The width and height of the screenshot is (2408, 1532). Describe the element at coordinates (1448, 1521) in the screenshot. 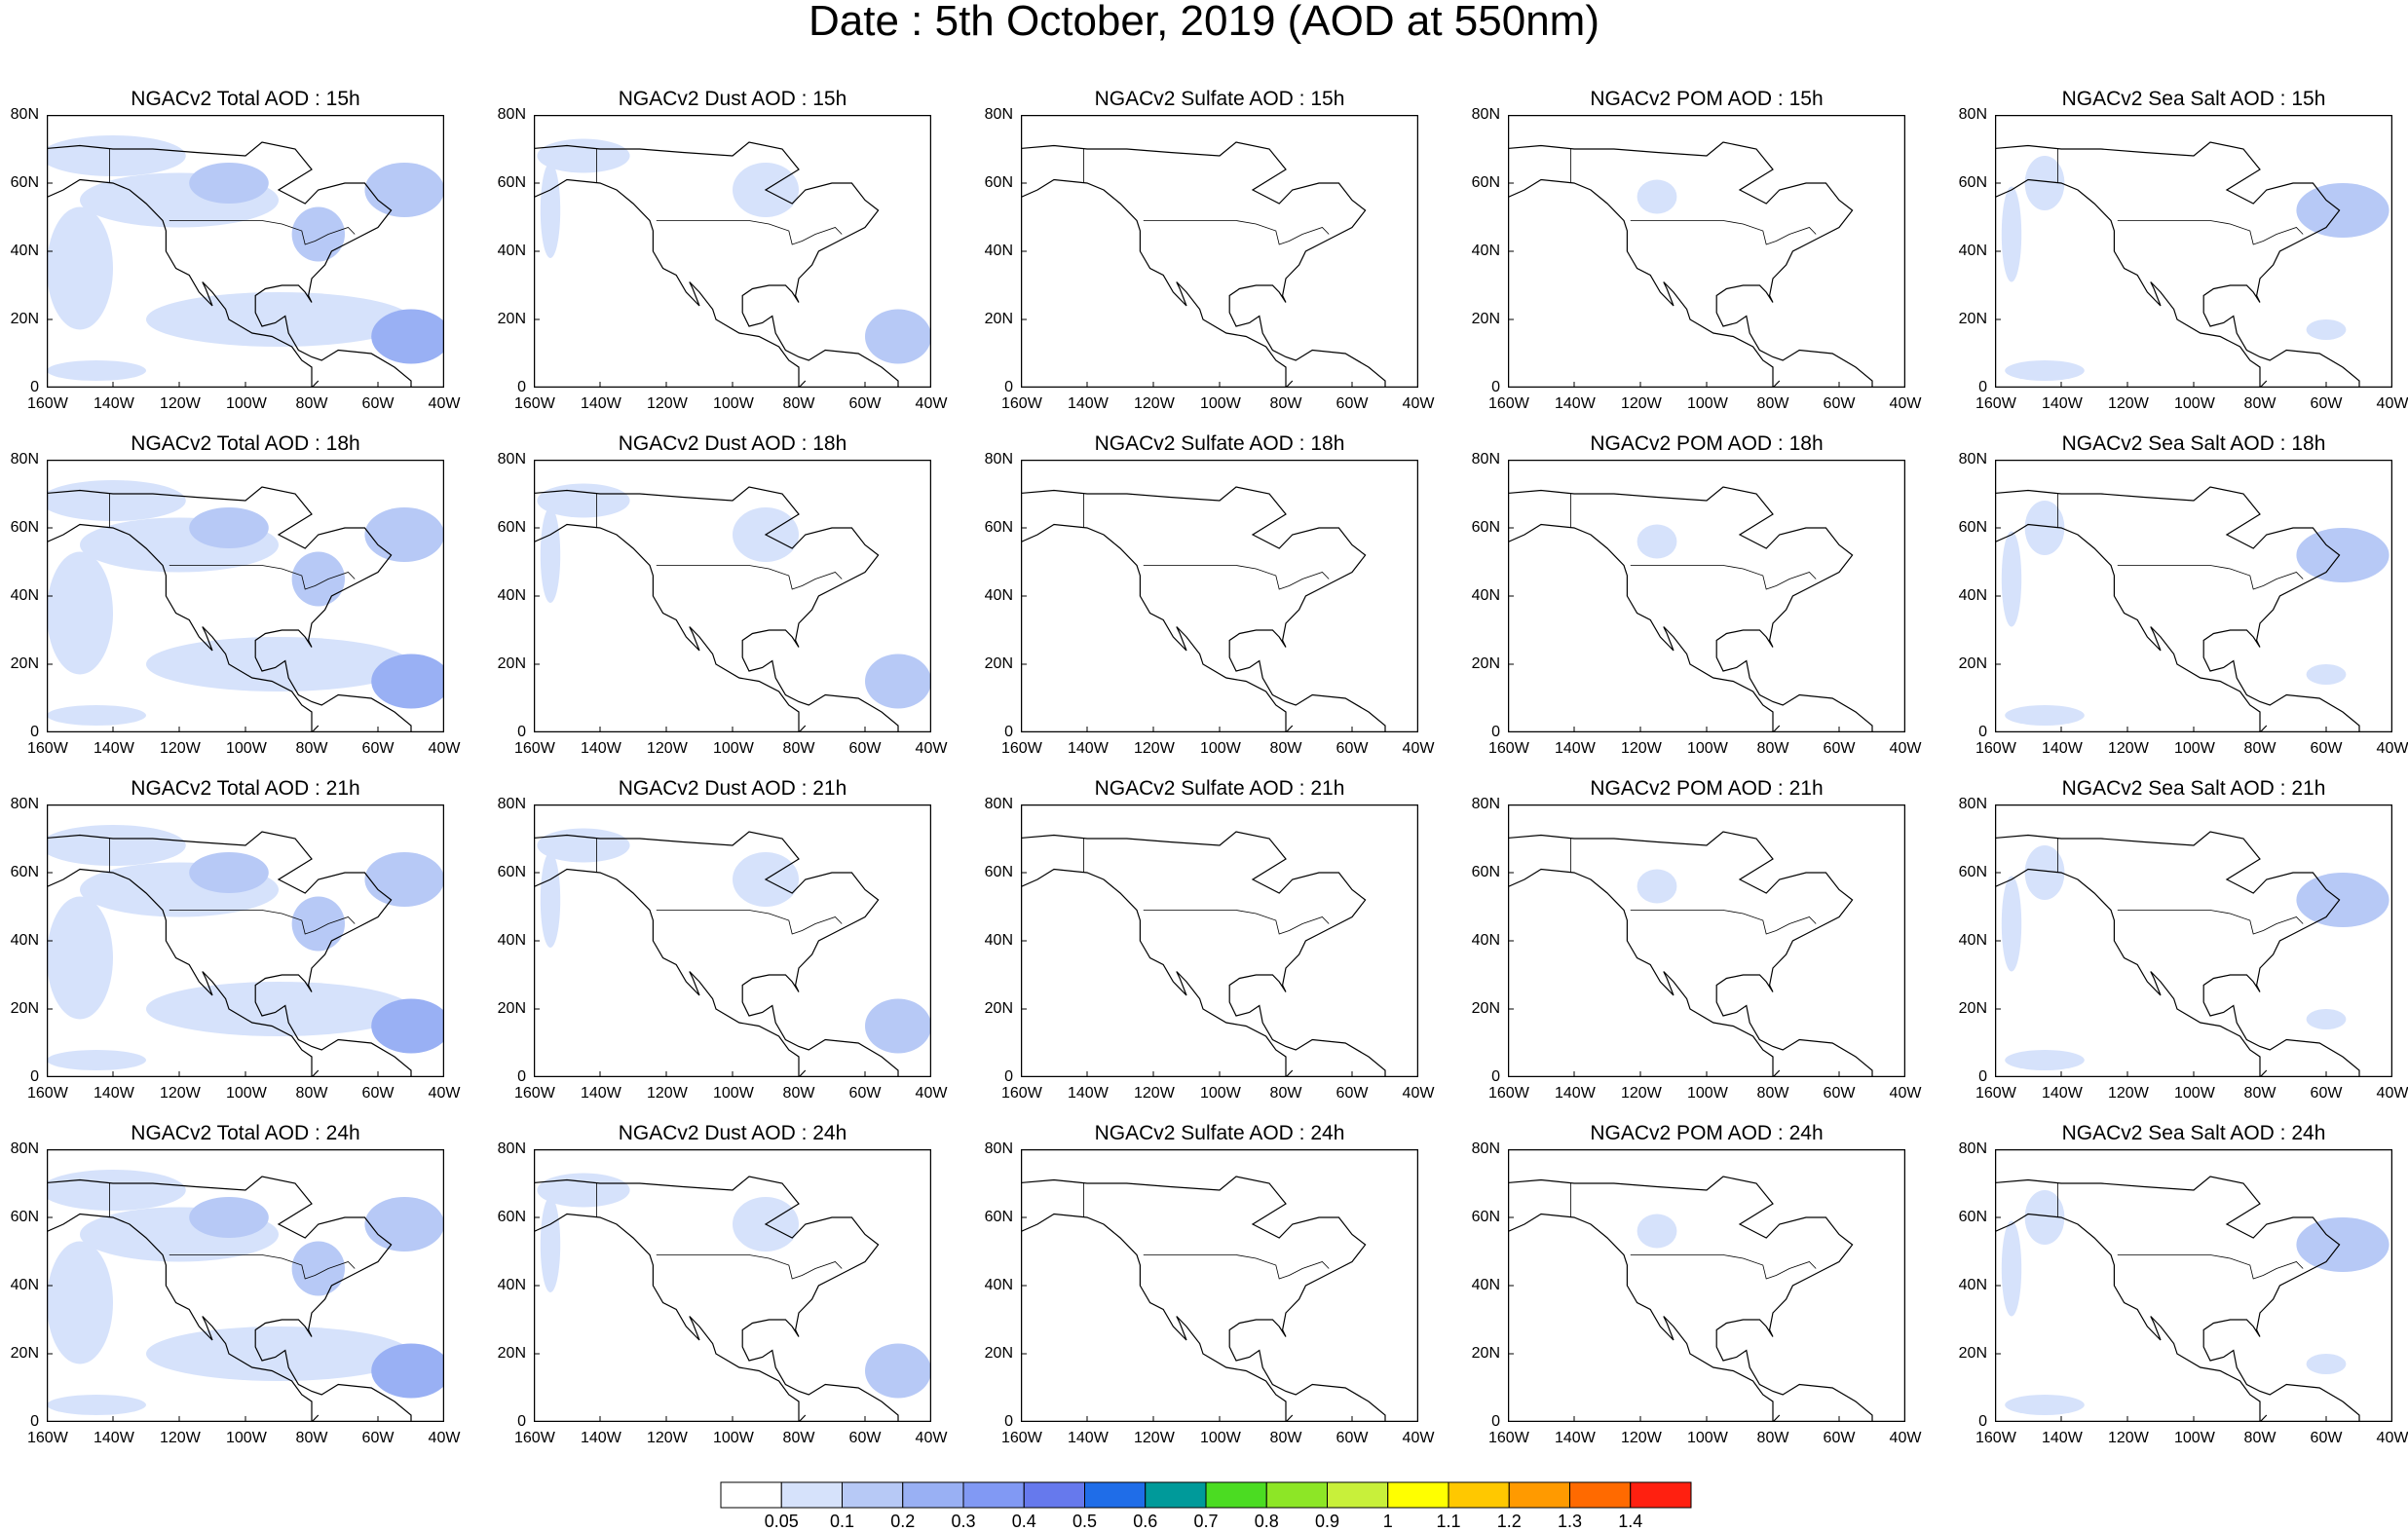

I see `colorbar-label: 1.1` at that location.